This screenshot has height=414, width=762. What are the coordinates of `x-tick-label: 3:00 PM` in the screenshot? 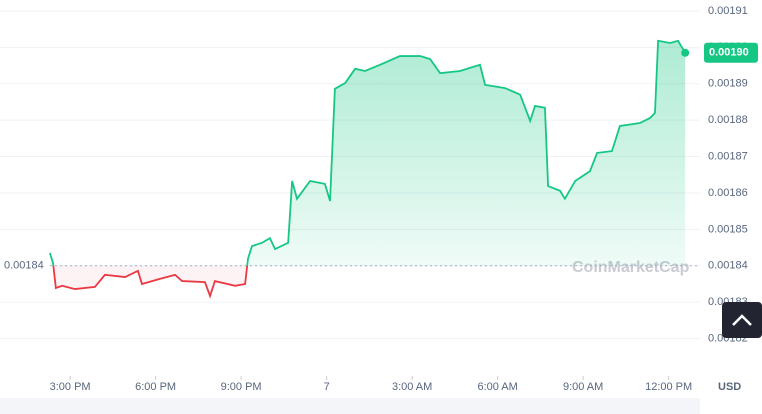 It's located at (70, 387).